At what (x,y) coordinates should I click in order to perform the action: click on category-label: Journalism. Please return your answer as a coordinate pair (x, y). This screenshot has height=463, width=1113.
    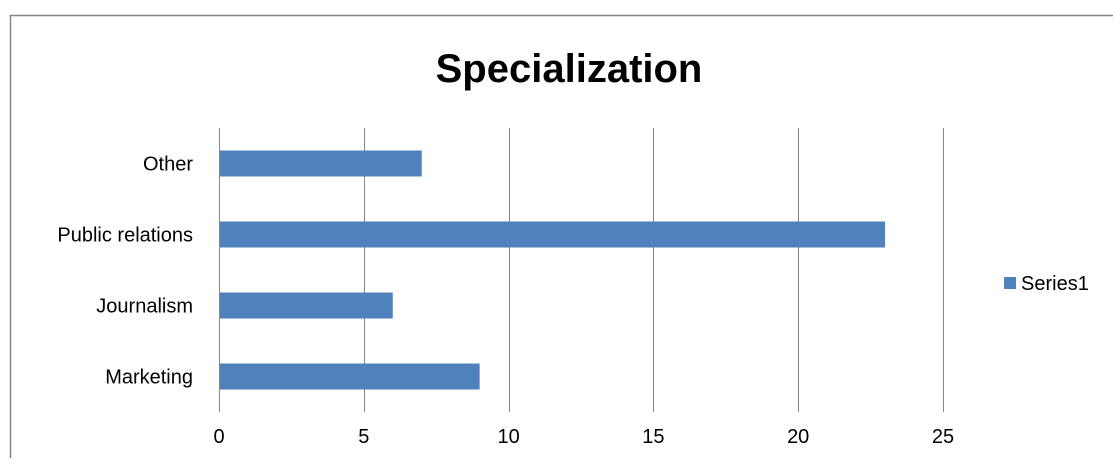
    Looking at the image, I should click on (144, 307).